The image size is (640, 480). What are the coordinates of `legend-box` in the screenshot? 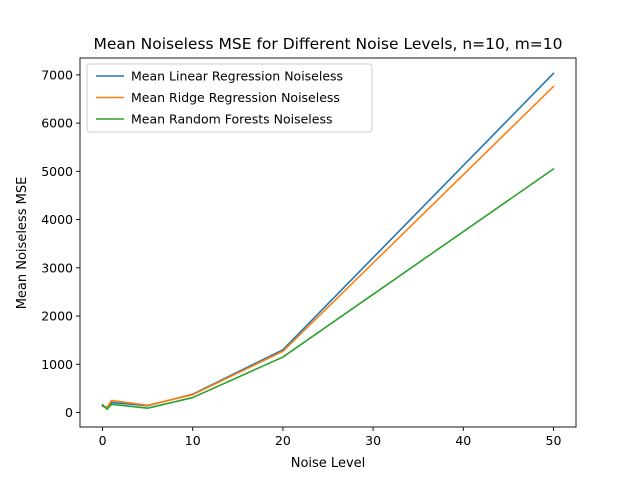 It's located at (229, 98).